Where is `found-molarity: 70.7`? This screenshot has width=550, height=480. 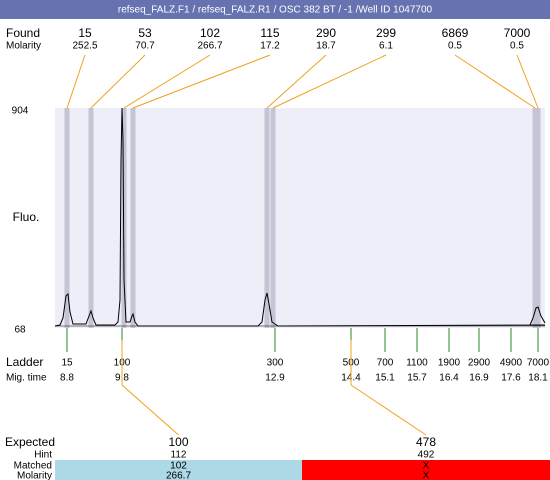 found-molarity: 70.7 is located at coordinates (145, 46).